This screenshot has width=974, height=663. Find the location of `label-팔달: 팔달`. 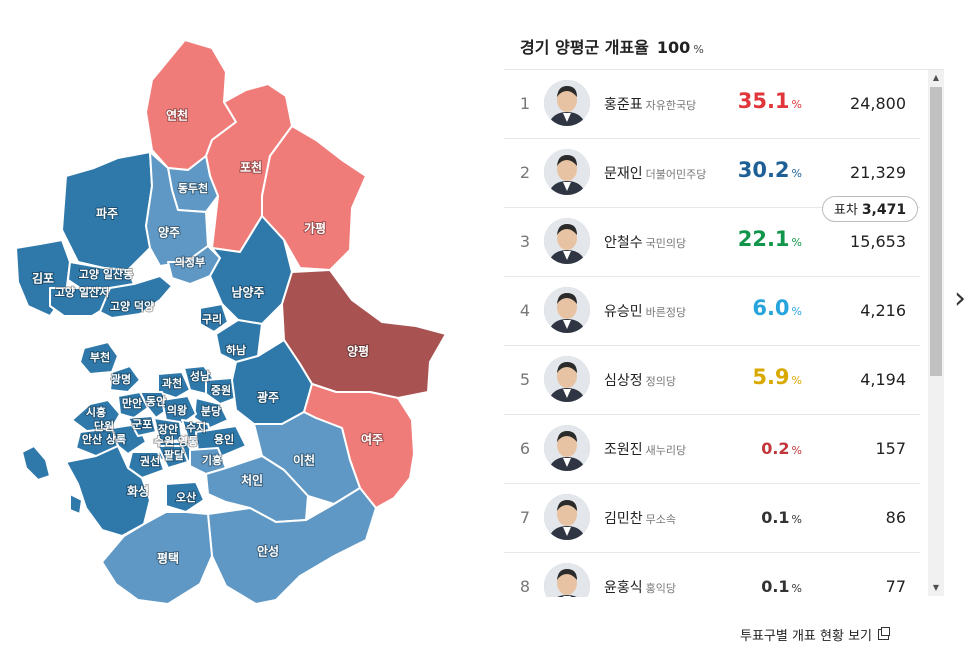

label-팔달: 팔달 is located at coordinates (174, 455).